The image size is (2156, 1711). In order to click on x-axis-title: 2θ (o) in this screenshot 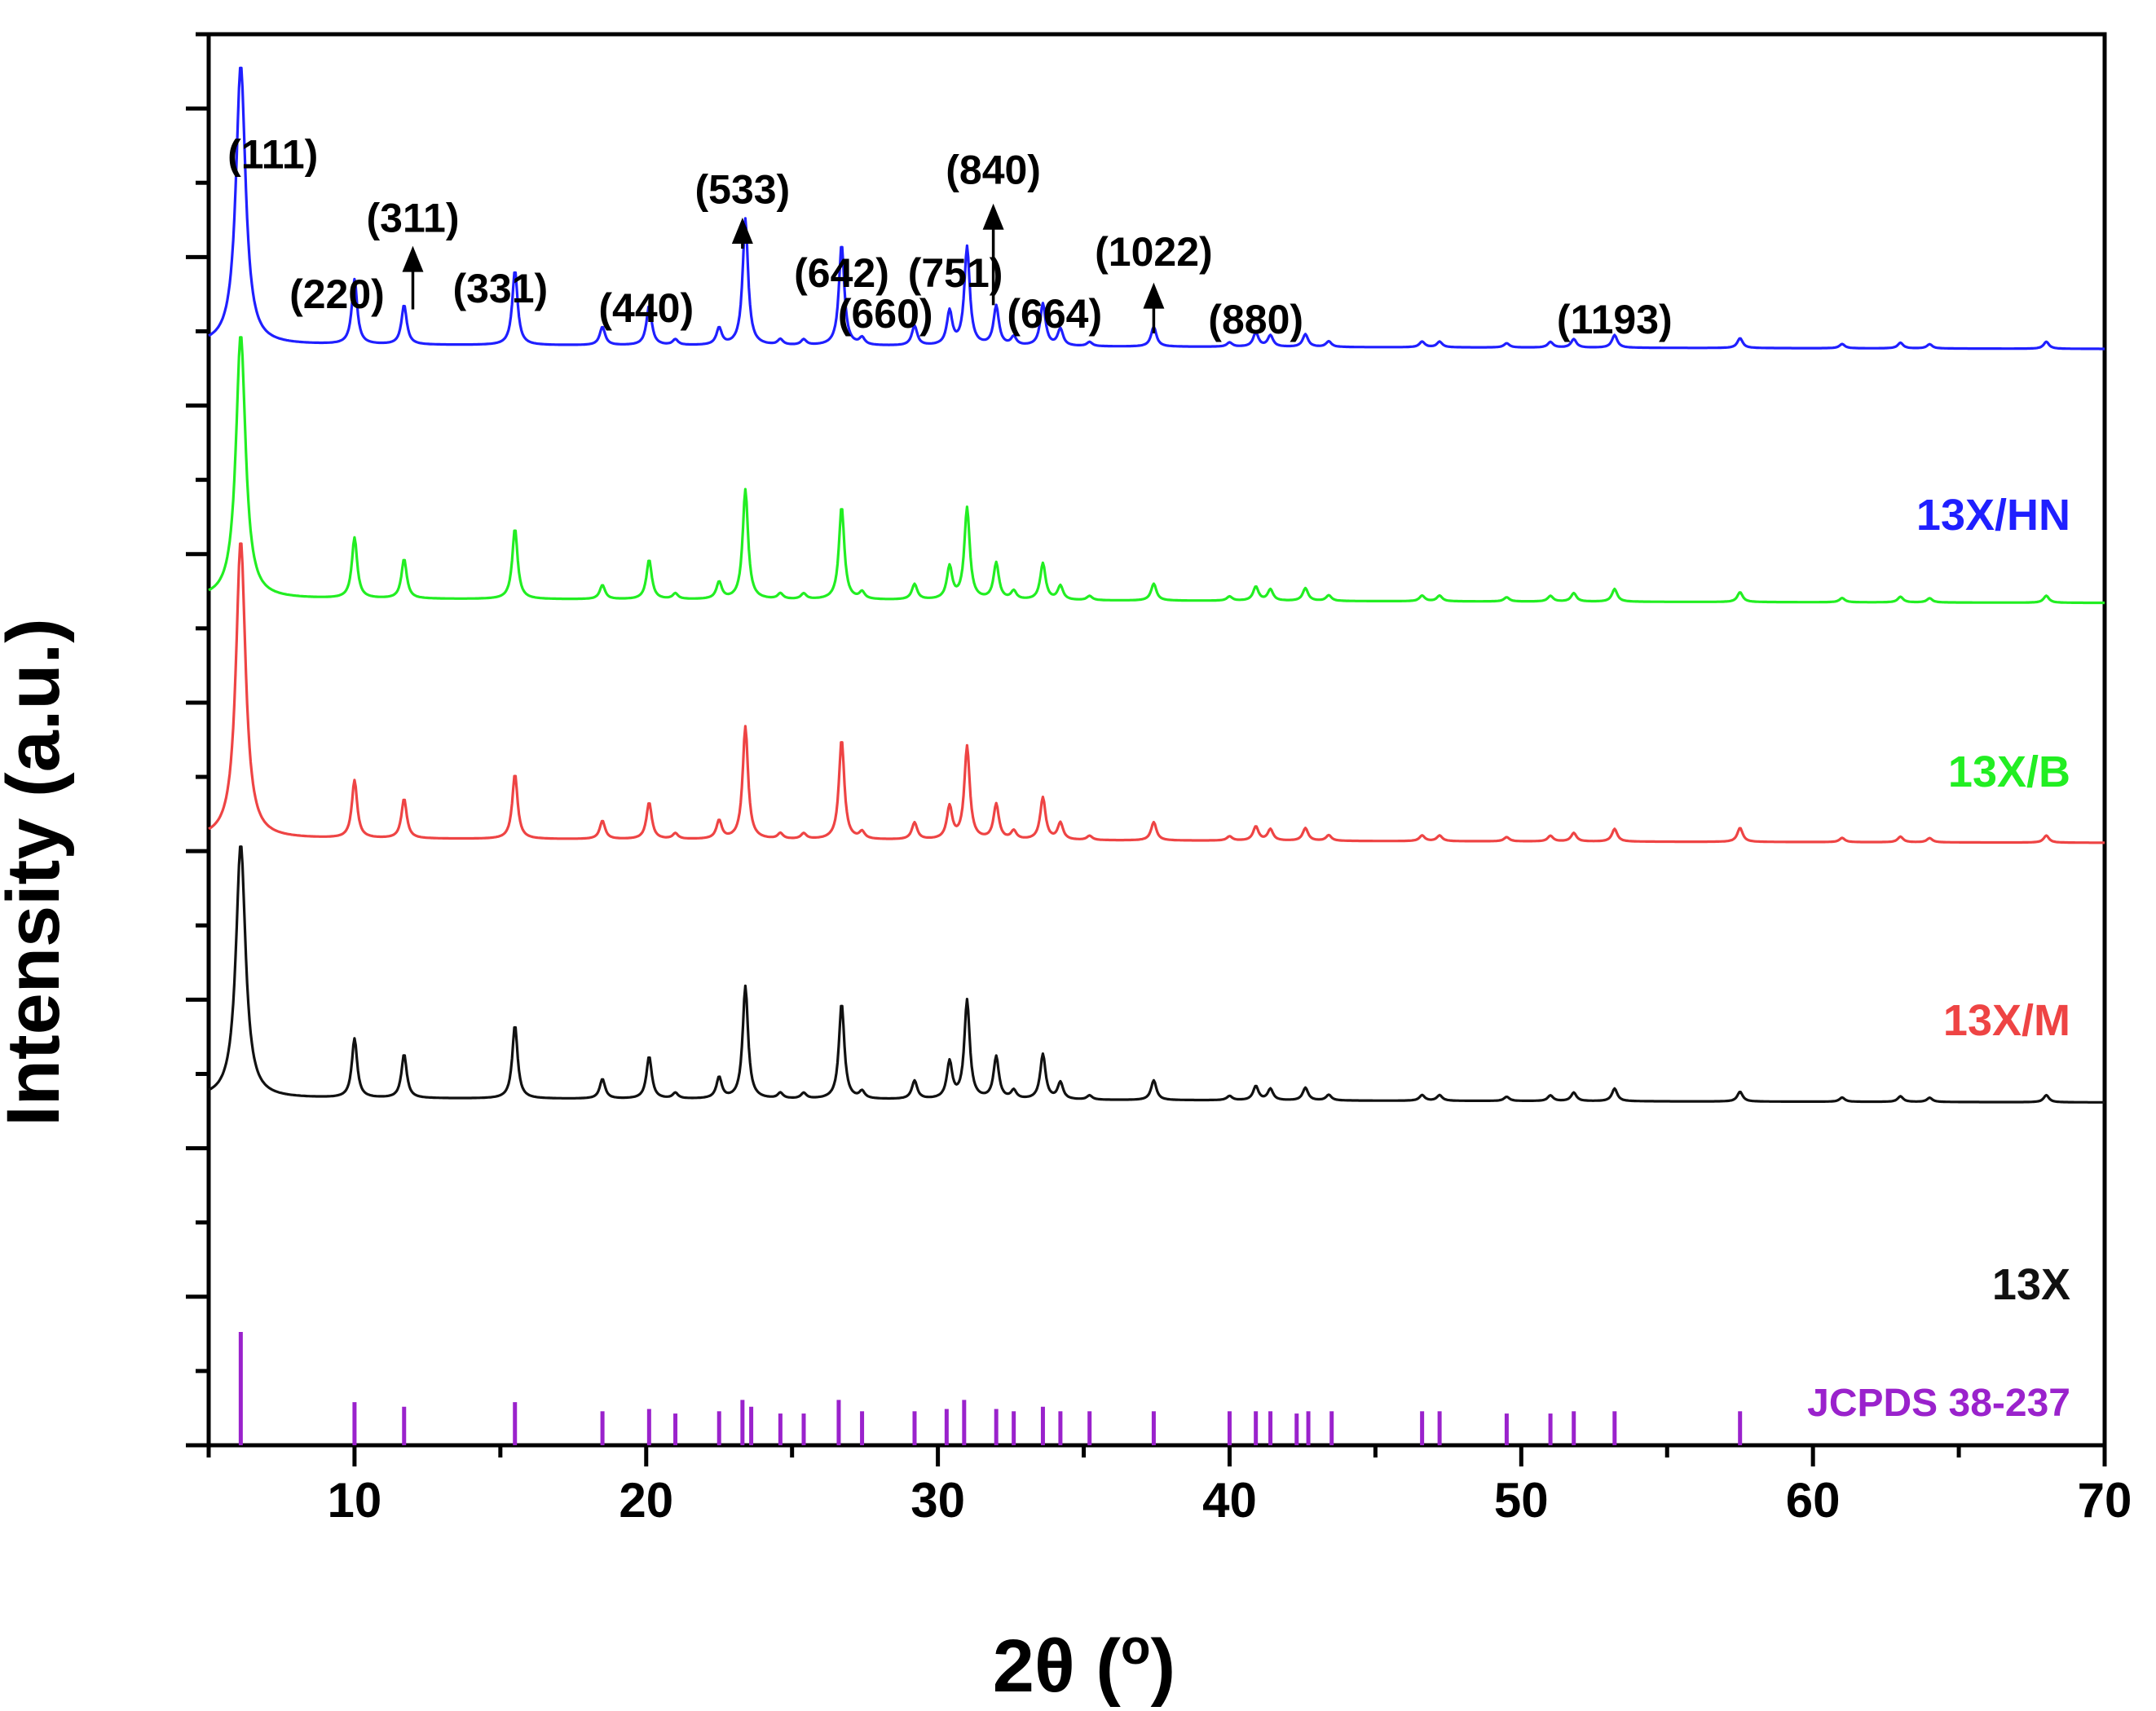, I will do `click(1084, 1664)`.